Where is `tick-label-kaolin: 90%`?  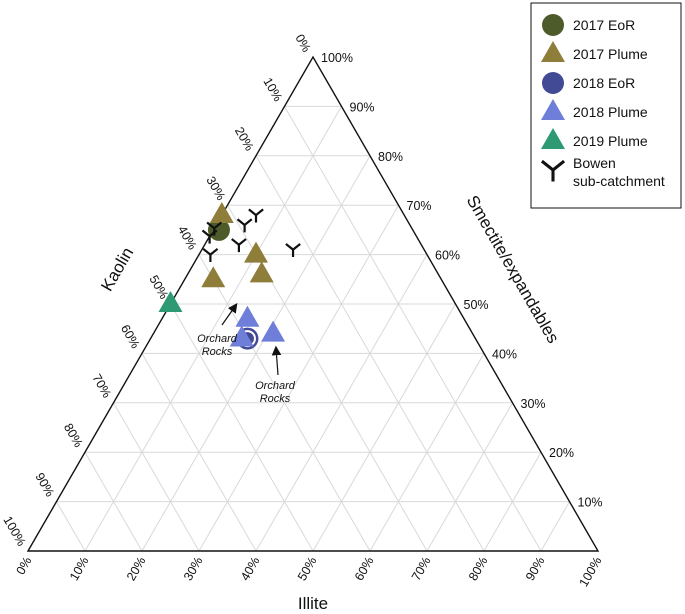 tick-label-kaolin: 90% is located at coordinates (44, 484).